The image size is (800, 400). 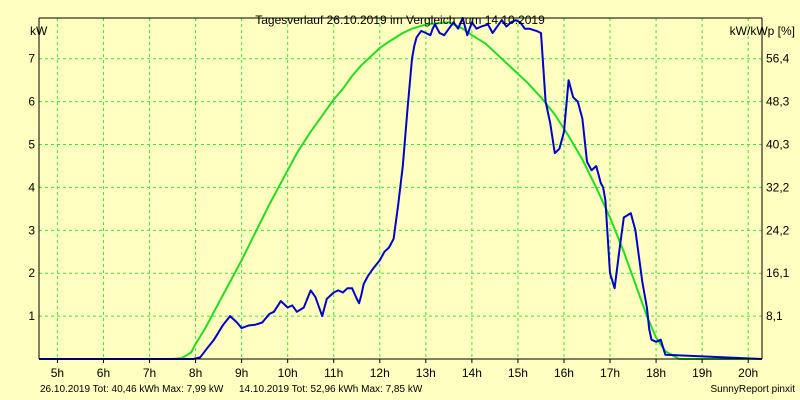 I want to click on x-tick-label: 5h, so click(x=57, y=373).